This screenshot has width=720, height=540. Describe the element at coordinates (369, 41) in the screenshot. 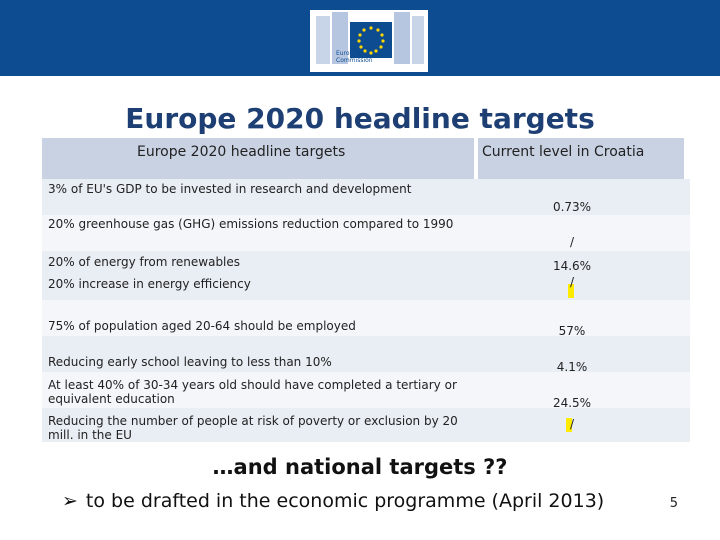

I see `european-commission-logo` at that location.